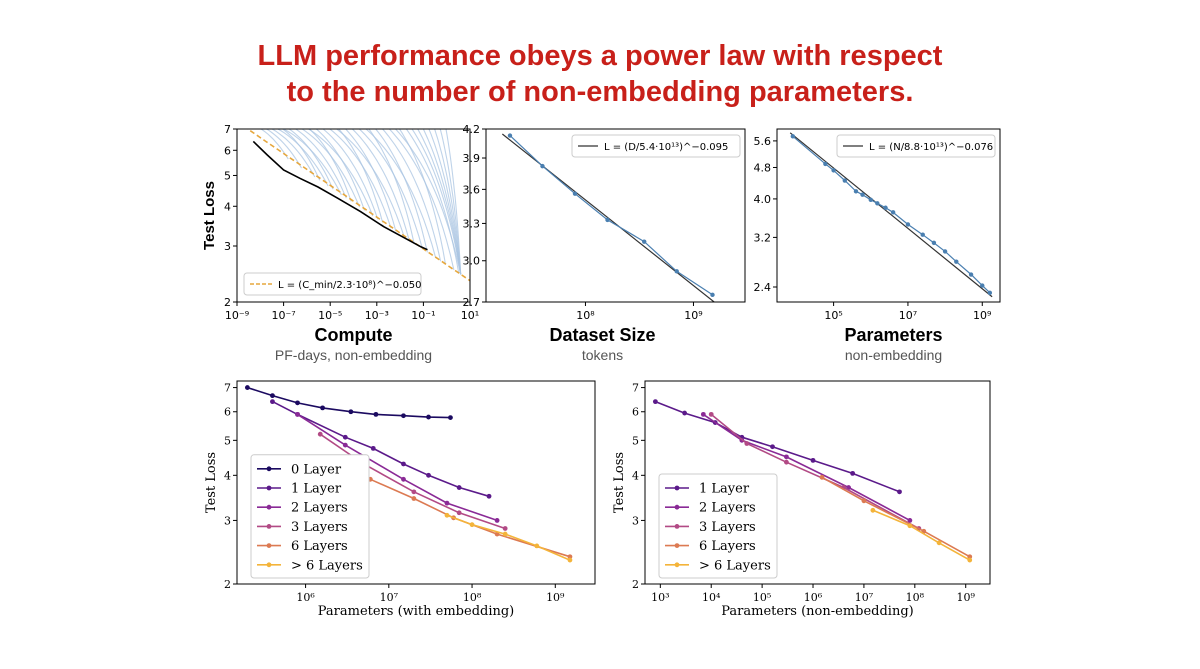  What do you see at coordinates (635, 388) in the screenshot?
I see `layers_non_emb-ytick-label: 7` at bounding box center [635, 388].